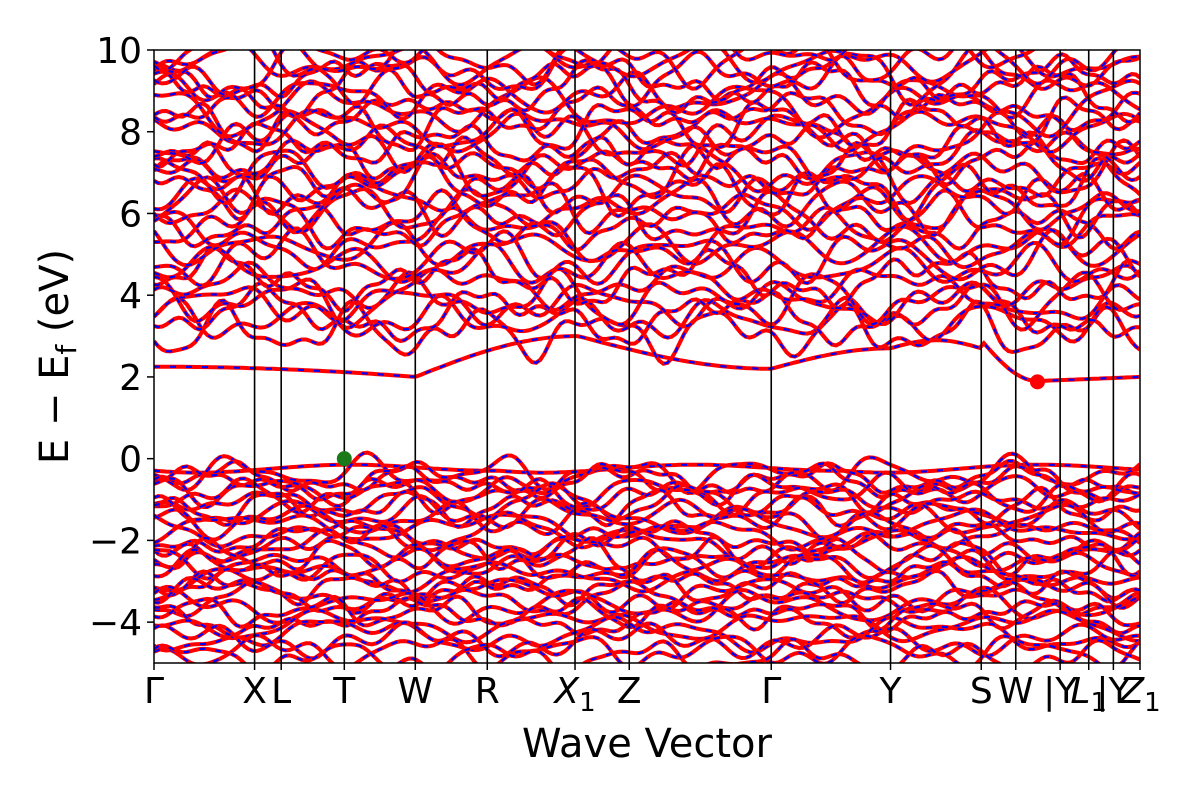 This screenshot has height=800, width=1200. What do you see at coordinates (130, 460) in the screenshot?
I see `y-tick-label: 0` at bounding box center [130, 460].